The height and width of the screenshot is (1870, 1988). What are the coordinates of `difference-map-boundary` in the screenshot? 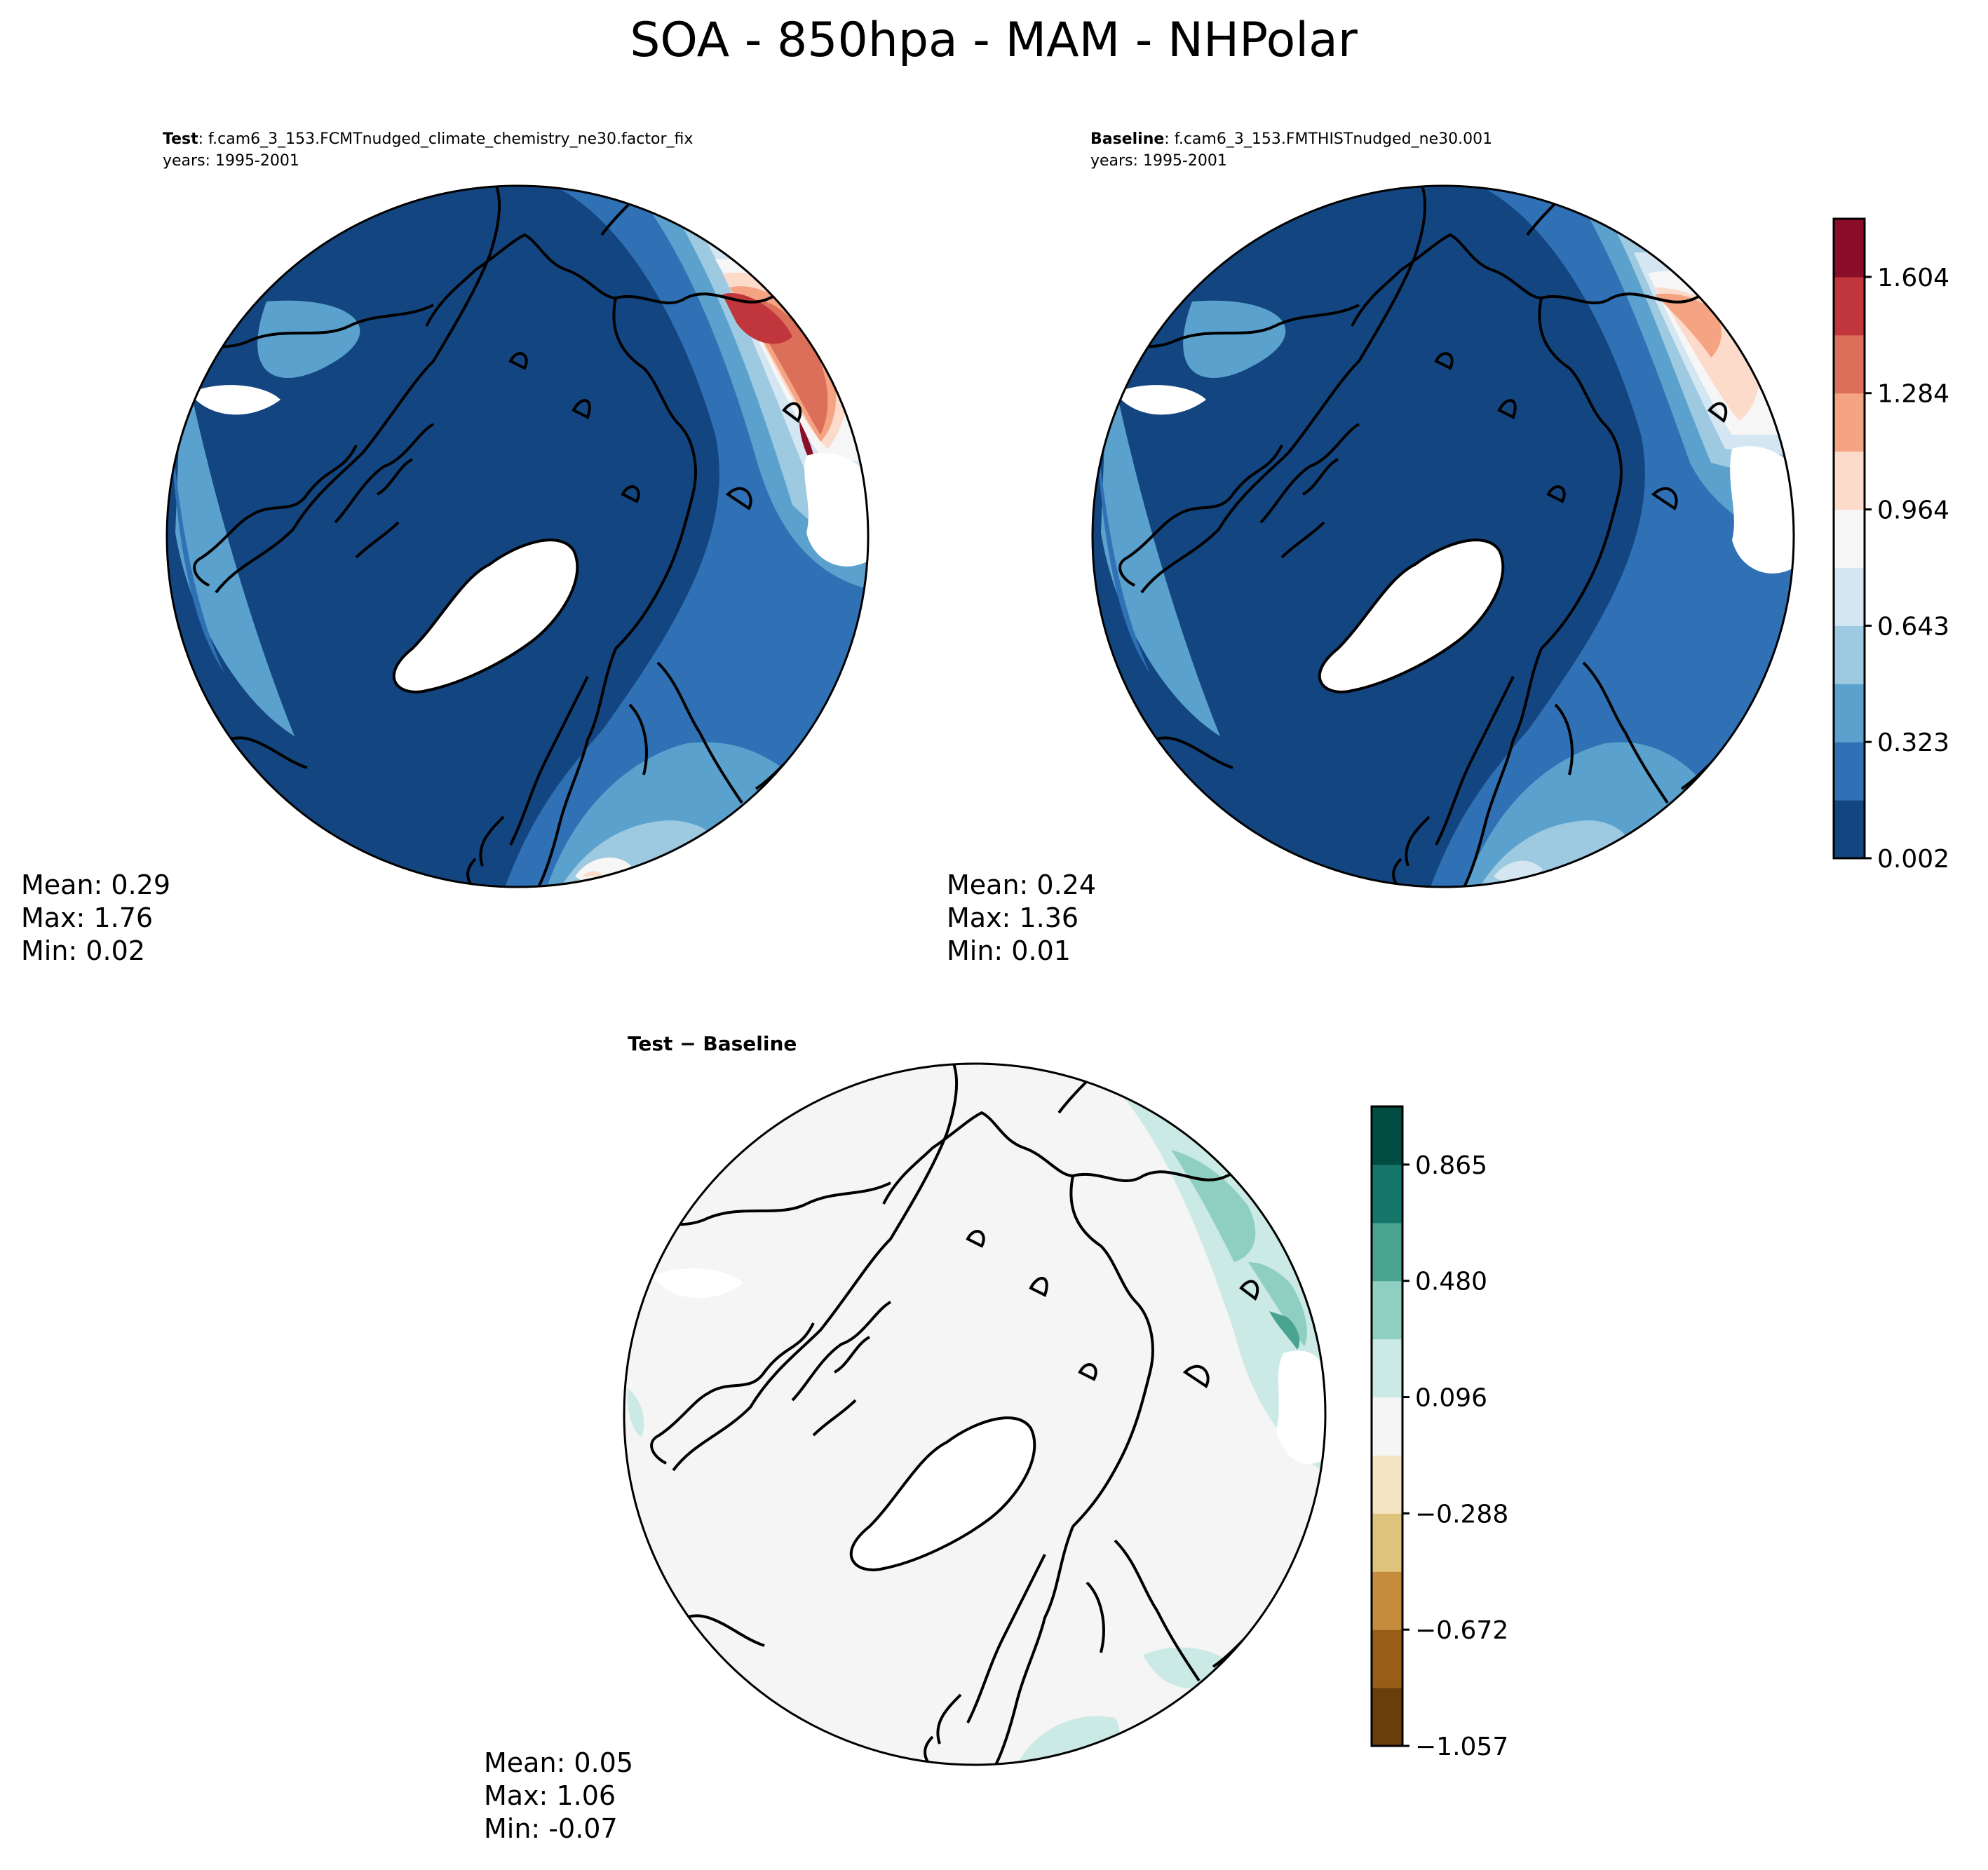 It's located at (975, 1414).